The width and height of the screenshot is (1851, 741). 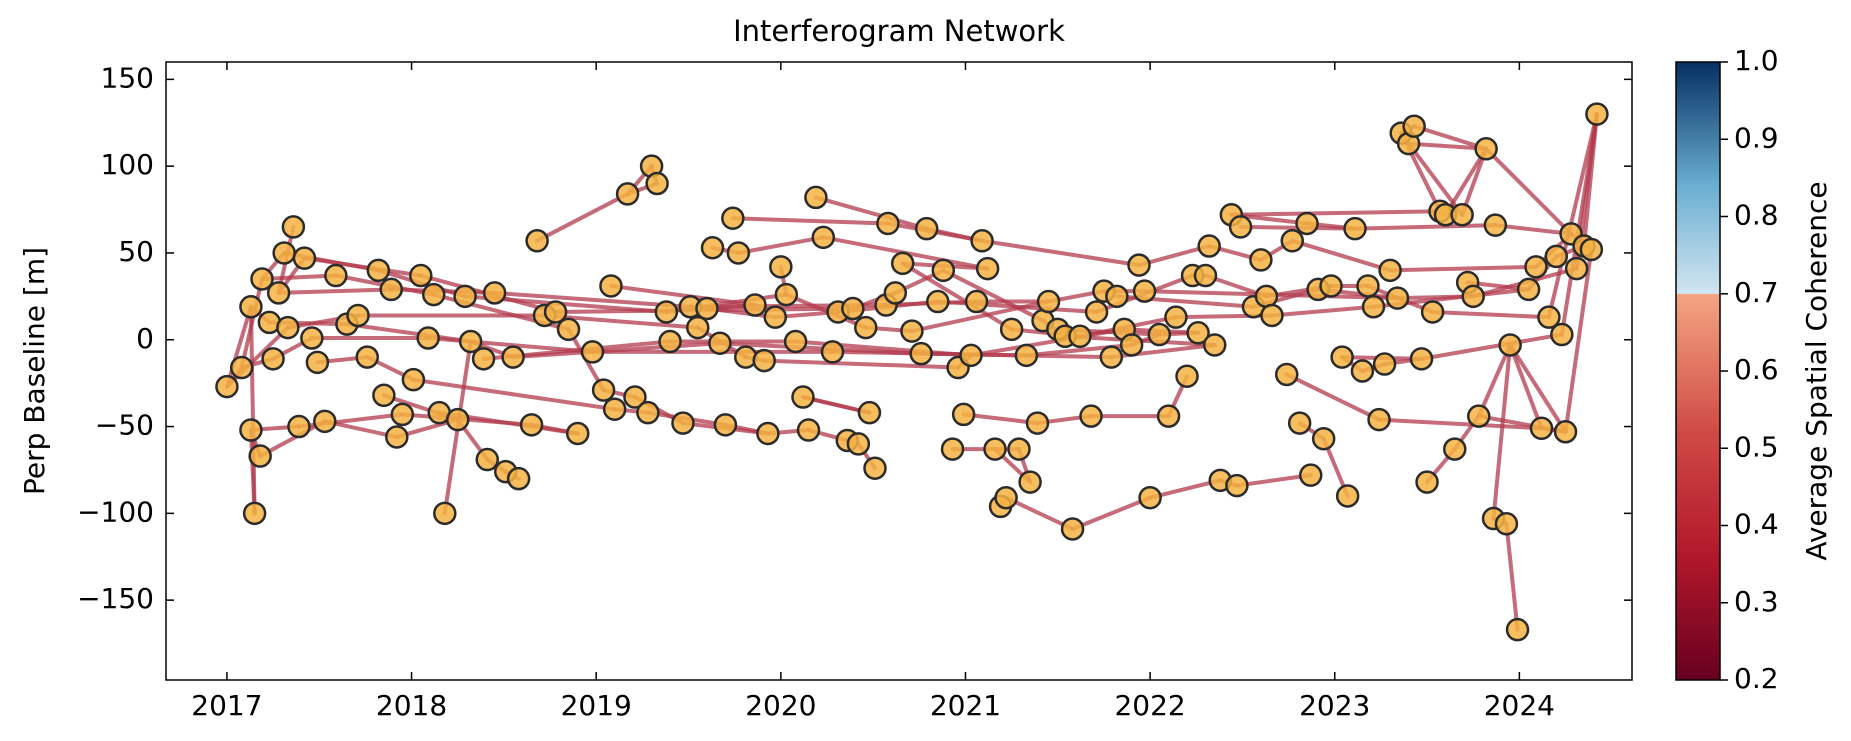 What do you see at coordinates (965, 705) in the screenshot?
I see `x-tick-label: 2021` at bounding box center [965, 705].